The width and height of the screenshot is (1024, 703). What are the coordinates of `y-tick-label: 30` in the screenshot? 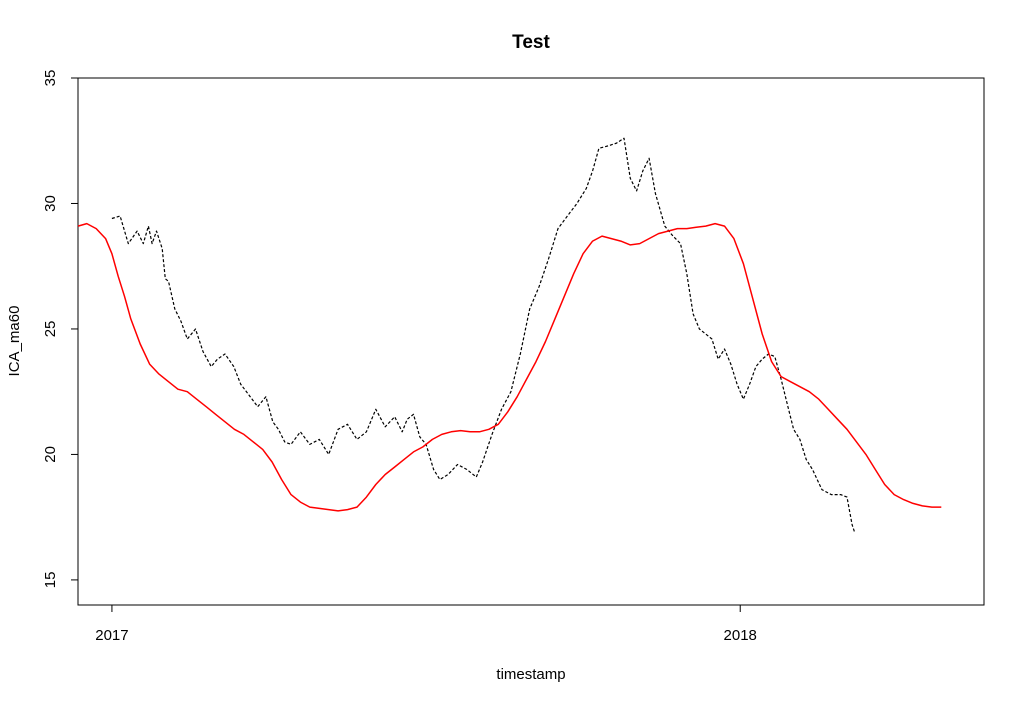 It's located at (50, 203).